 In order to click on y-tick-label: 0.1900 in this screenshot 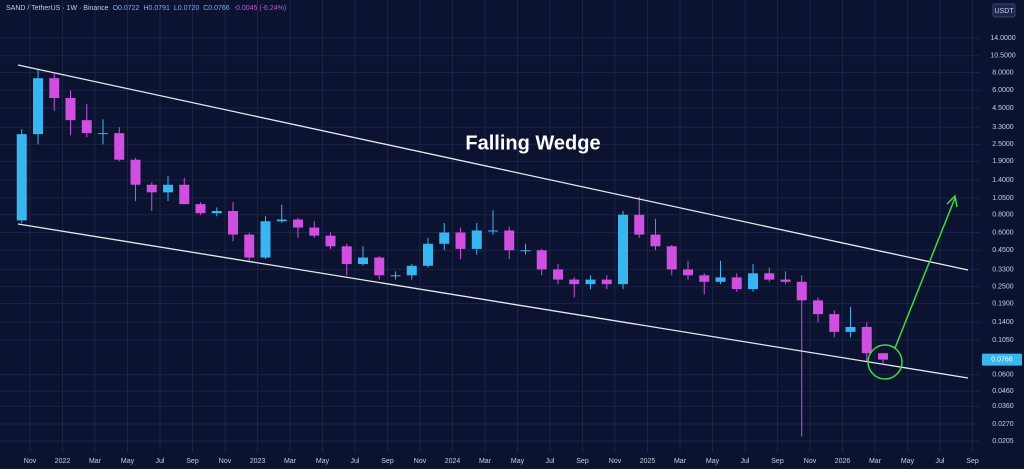, I will do `click(1003, 303)`.